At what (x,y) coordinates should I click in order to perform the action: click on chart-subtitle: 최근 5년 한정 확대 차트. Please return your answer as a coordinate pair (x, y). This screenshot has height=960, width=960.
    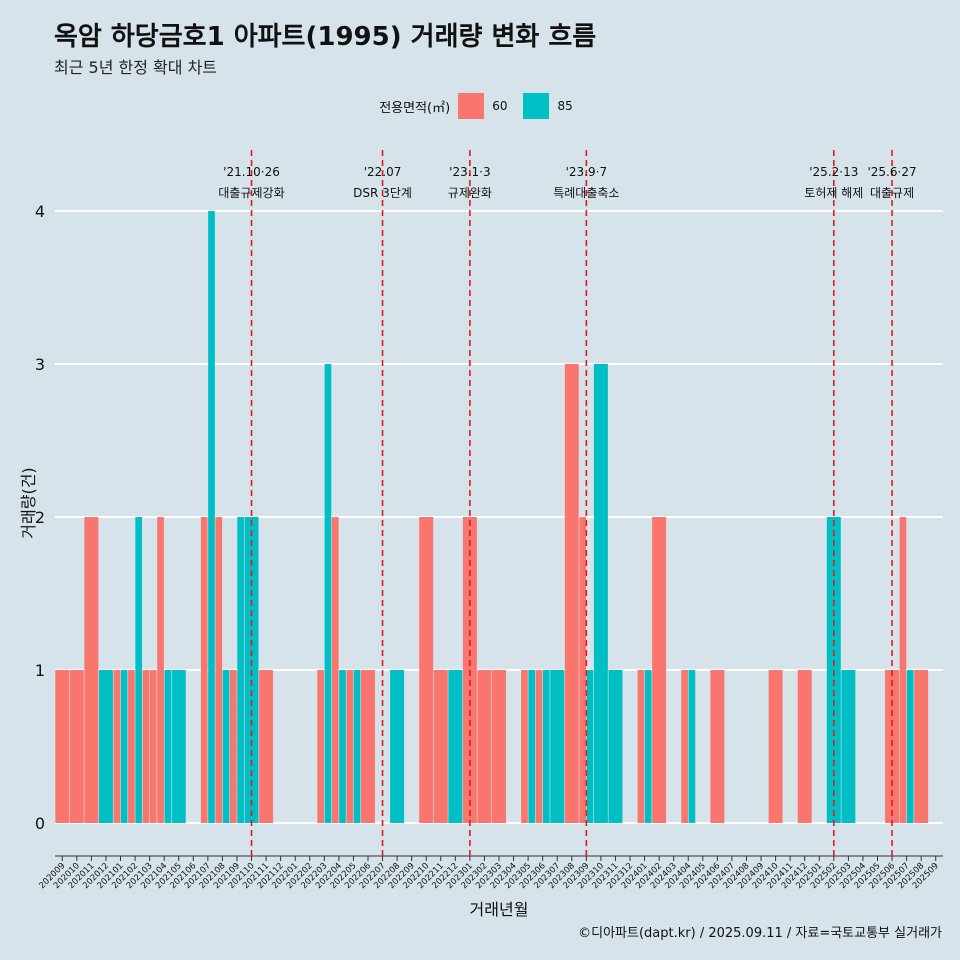
    Looking at the image, I should click on (136, 67).